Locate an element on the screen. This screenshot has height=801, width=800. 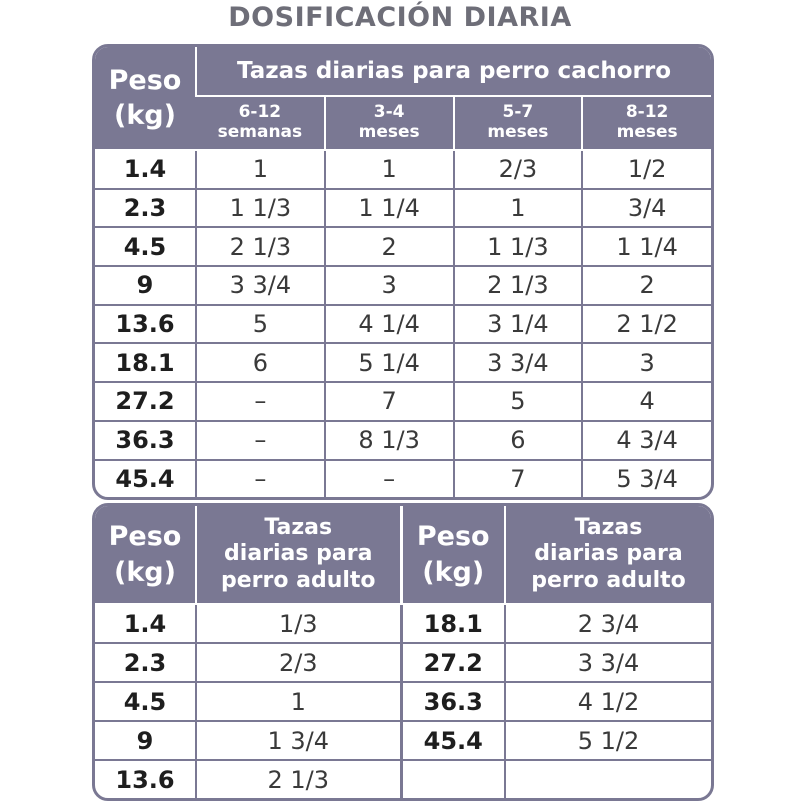
table-row: 13.6 5 4 1/4 3 1/4 2 1/2 is located at coordinates (403, 324).